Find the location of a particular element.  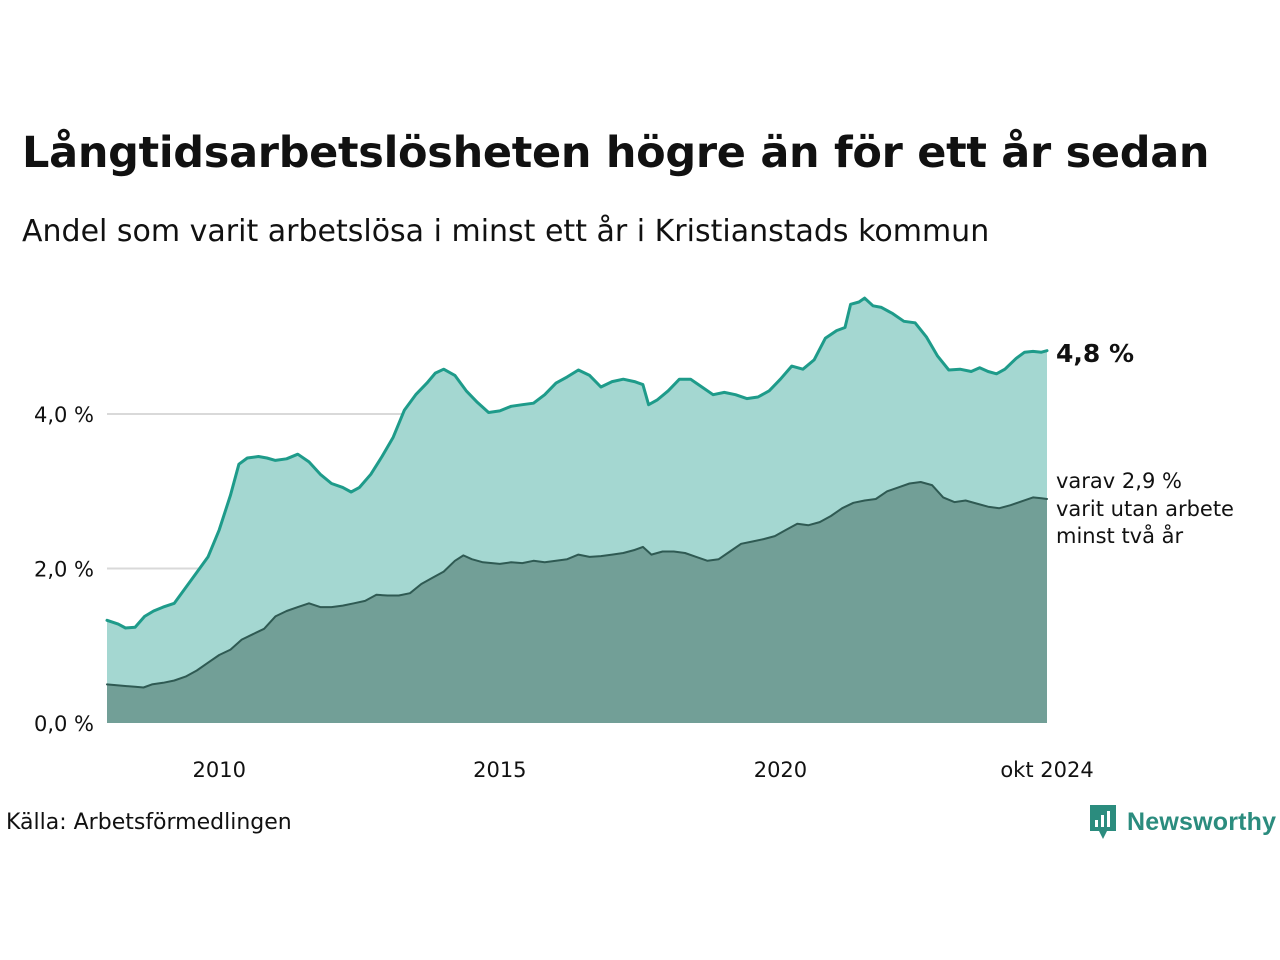

chart-bubble-icon is located at coordinates (1103, 822).